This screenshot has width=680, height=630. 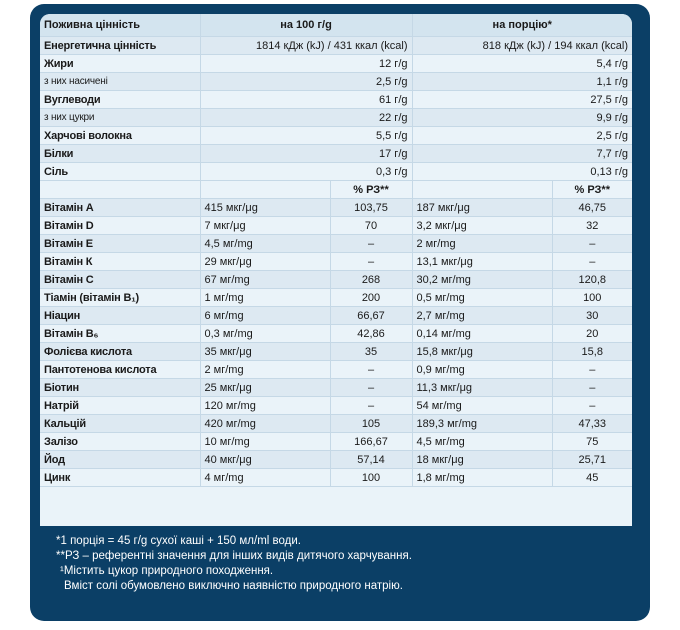 I want to click on vitamin-per-100g: 2 мг/mg, so click(x=265, y=369).